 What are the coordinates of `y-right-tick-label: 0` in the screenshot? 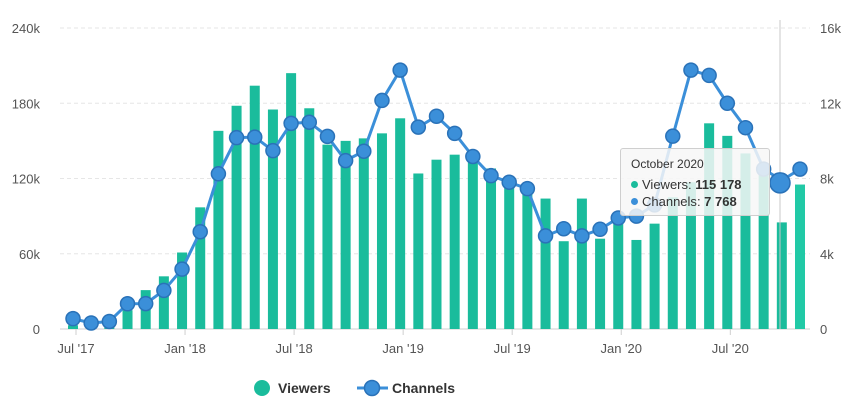 It's located at (823, 329).